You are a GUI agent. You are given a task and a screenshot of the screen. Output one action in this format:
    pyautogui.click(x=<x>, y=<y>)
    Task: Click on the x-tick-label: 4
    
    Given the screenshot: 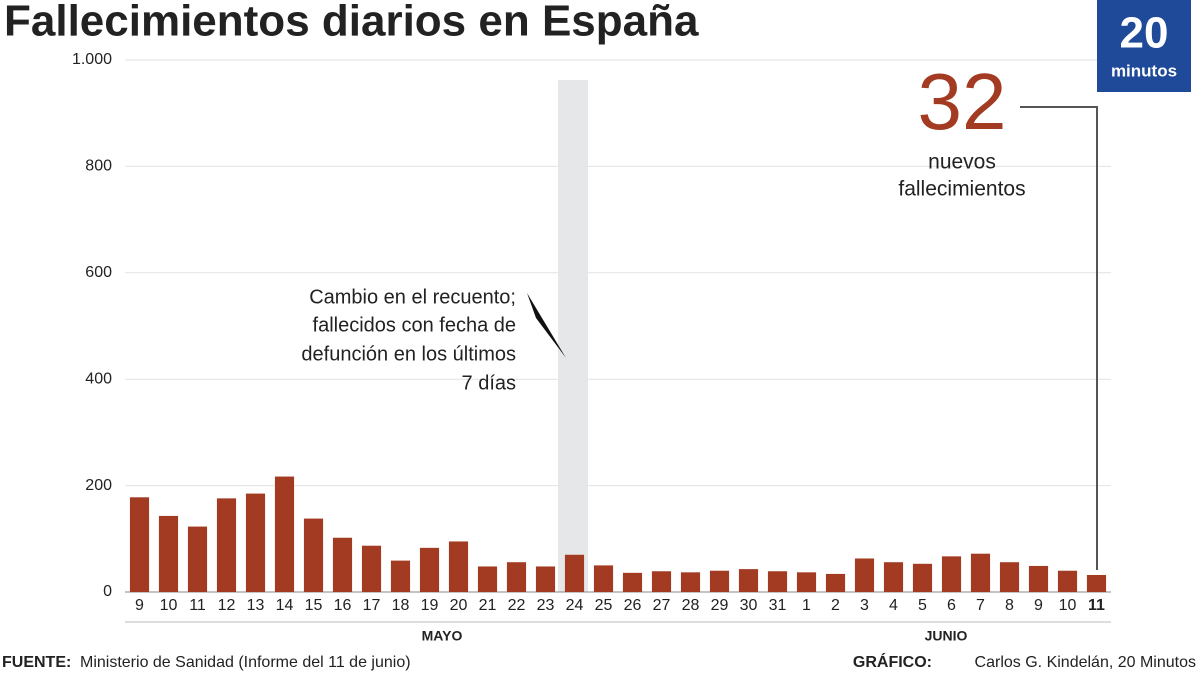 What is the action you would take?
    pyautogui.click(x=893, y=605)
    